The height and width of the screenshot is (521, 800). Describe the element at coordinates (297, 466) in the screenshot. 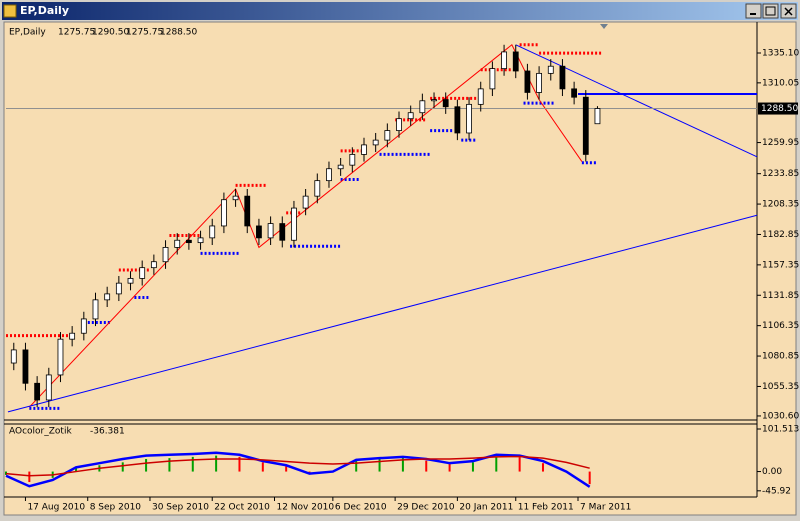

I see `indicator-line` at that location.